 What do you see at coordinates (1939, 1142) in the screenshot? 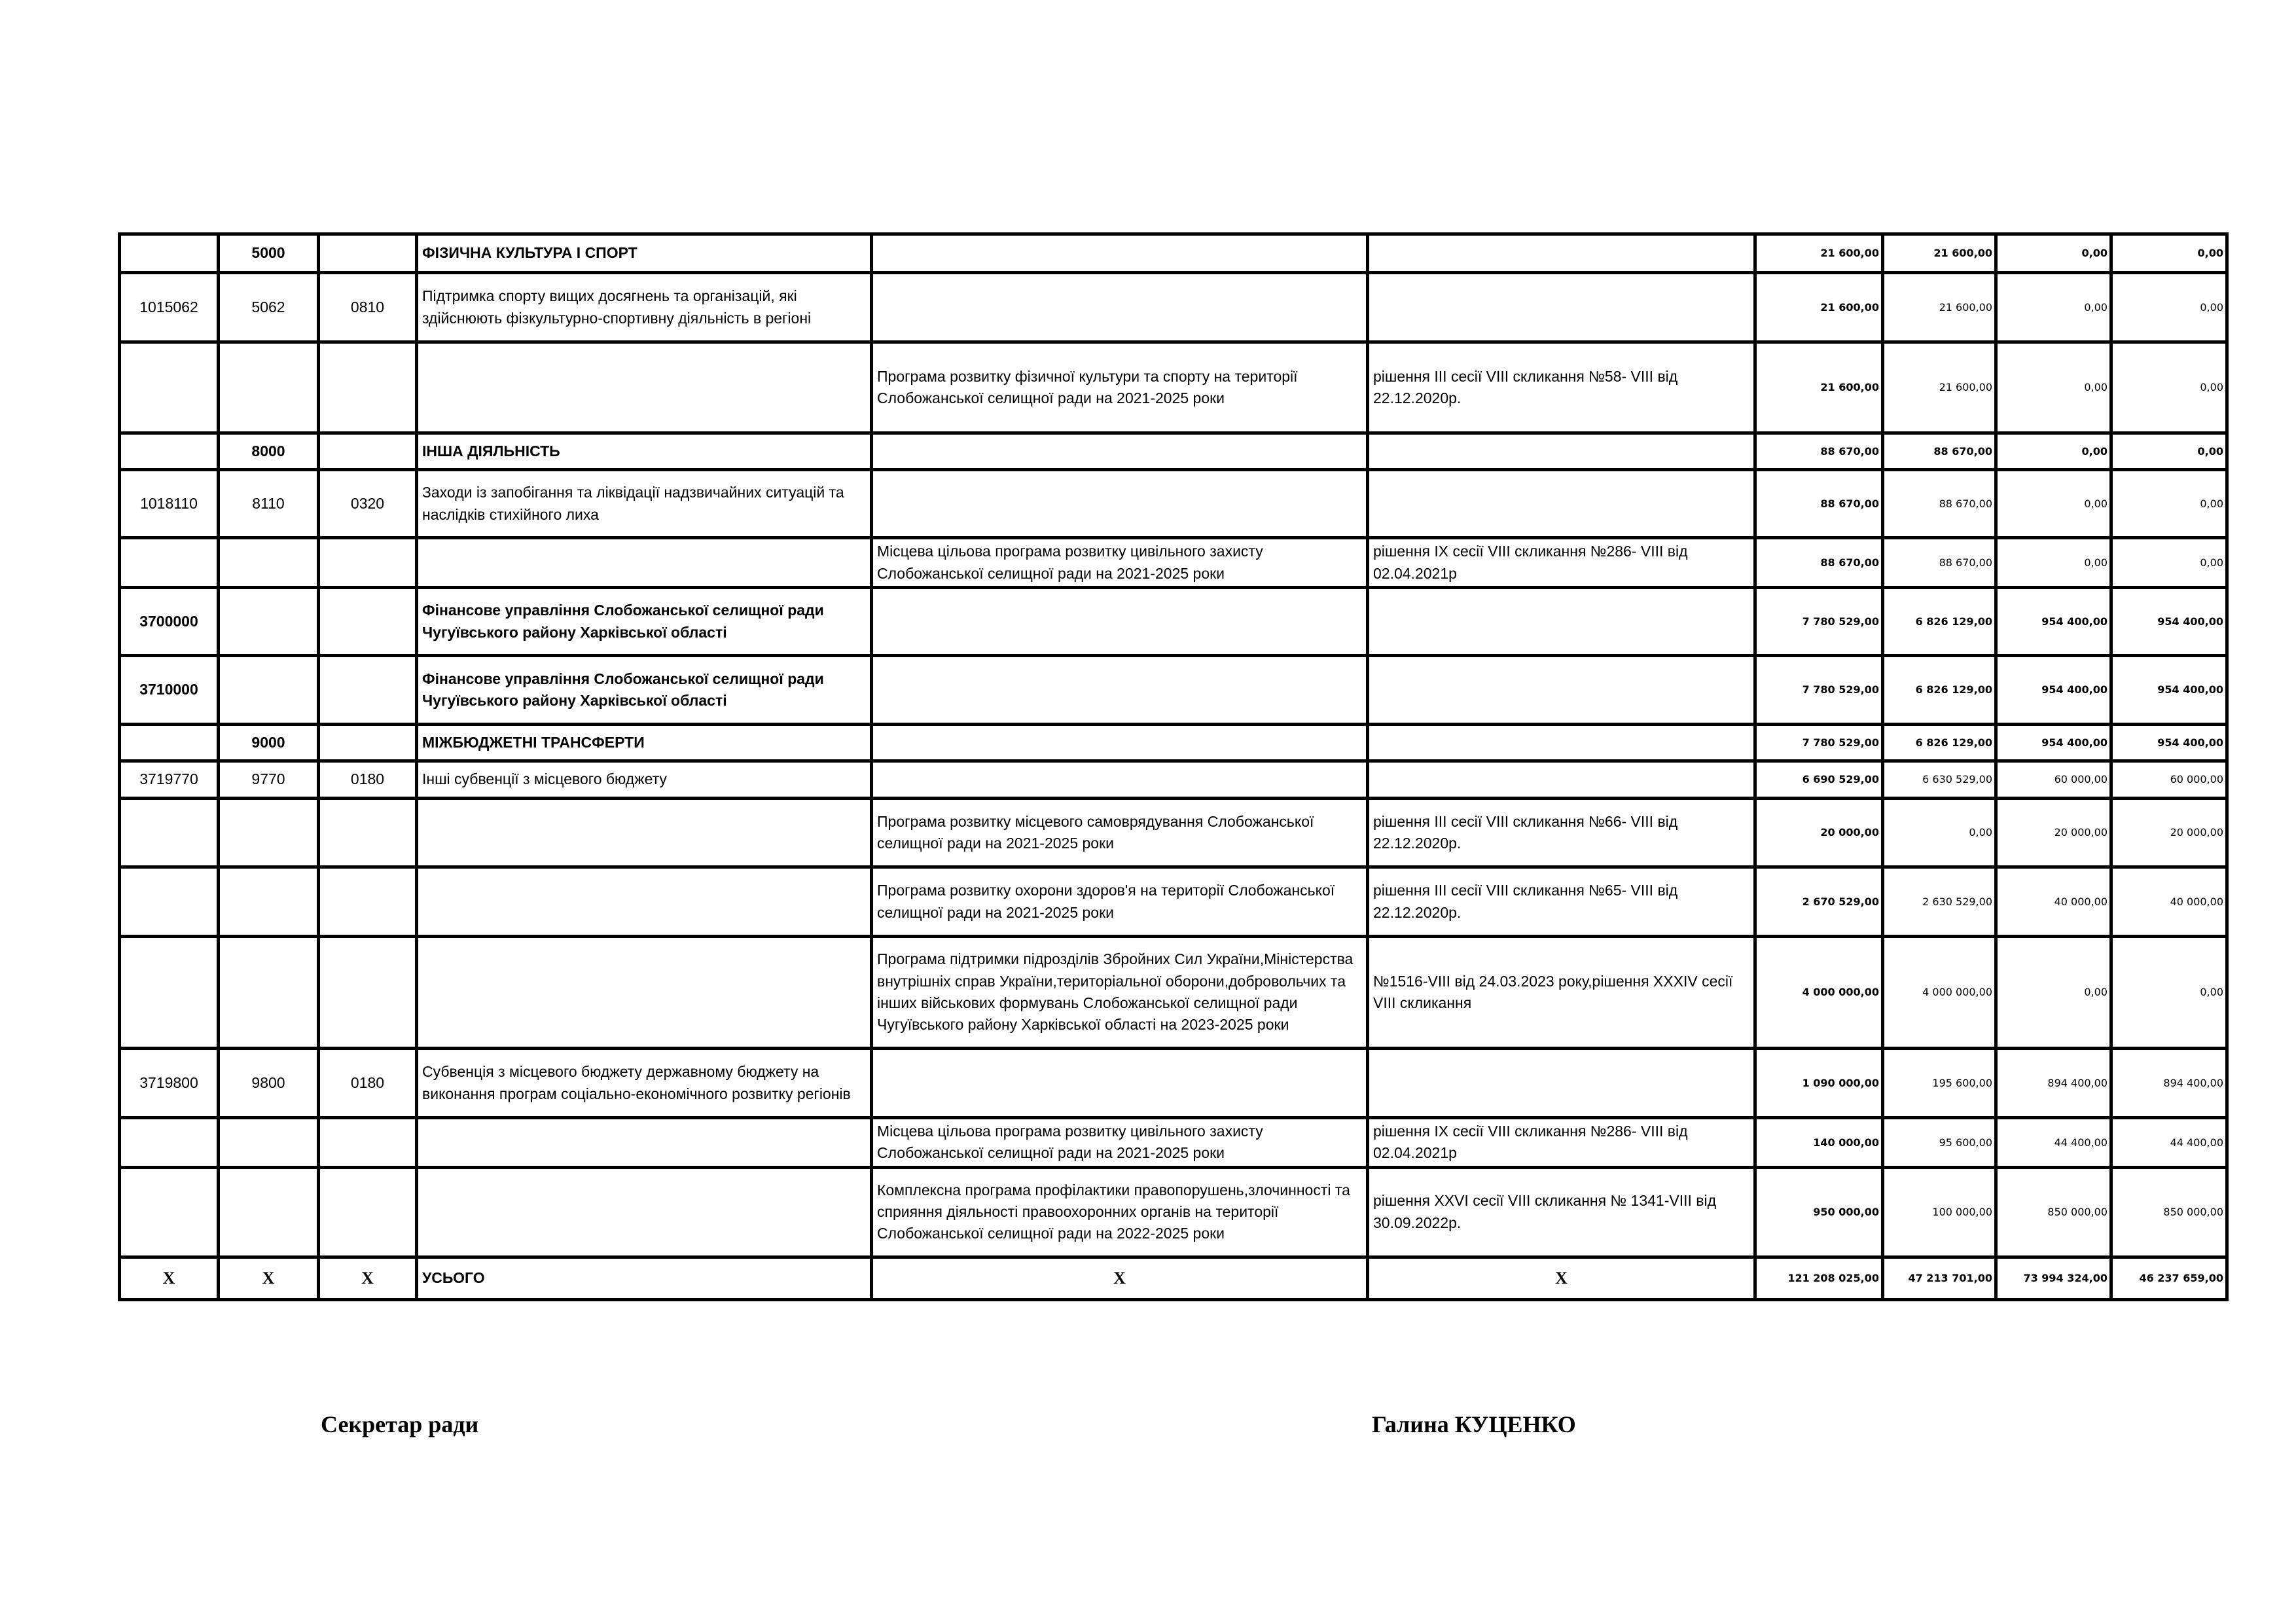
I see `cell-general-fund: 95 600,00` at bounding box center [1939, 1142].